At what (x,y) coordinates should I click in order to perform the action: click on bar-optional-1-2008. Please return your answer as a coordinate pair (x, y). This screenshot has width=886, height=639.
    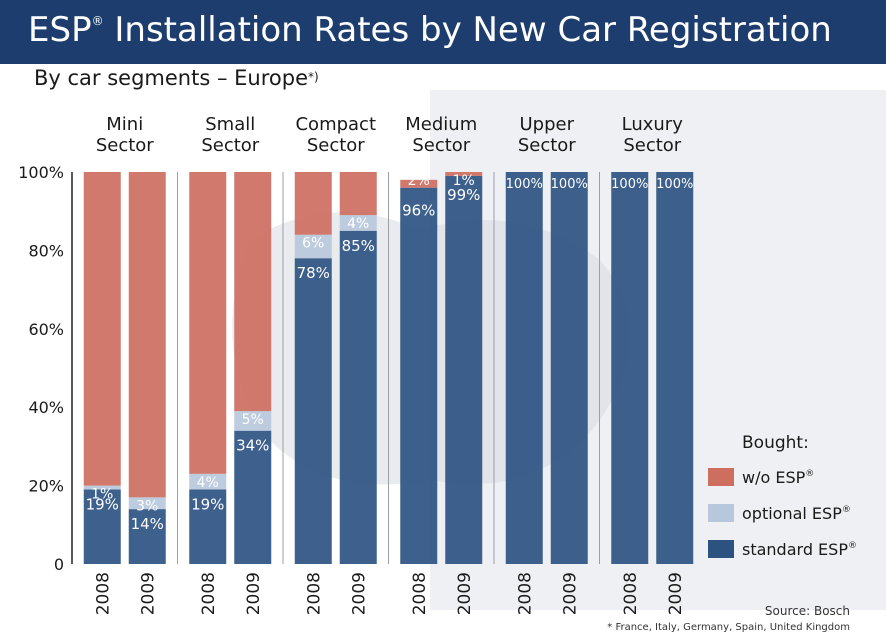
    Looking at the image, I should click on (208, 481).